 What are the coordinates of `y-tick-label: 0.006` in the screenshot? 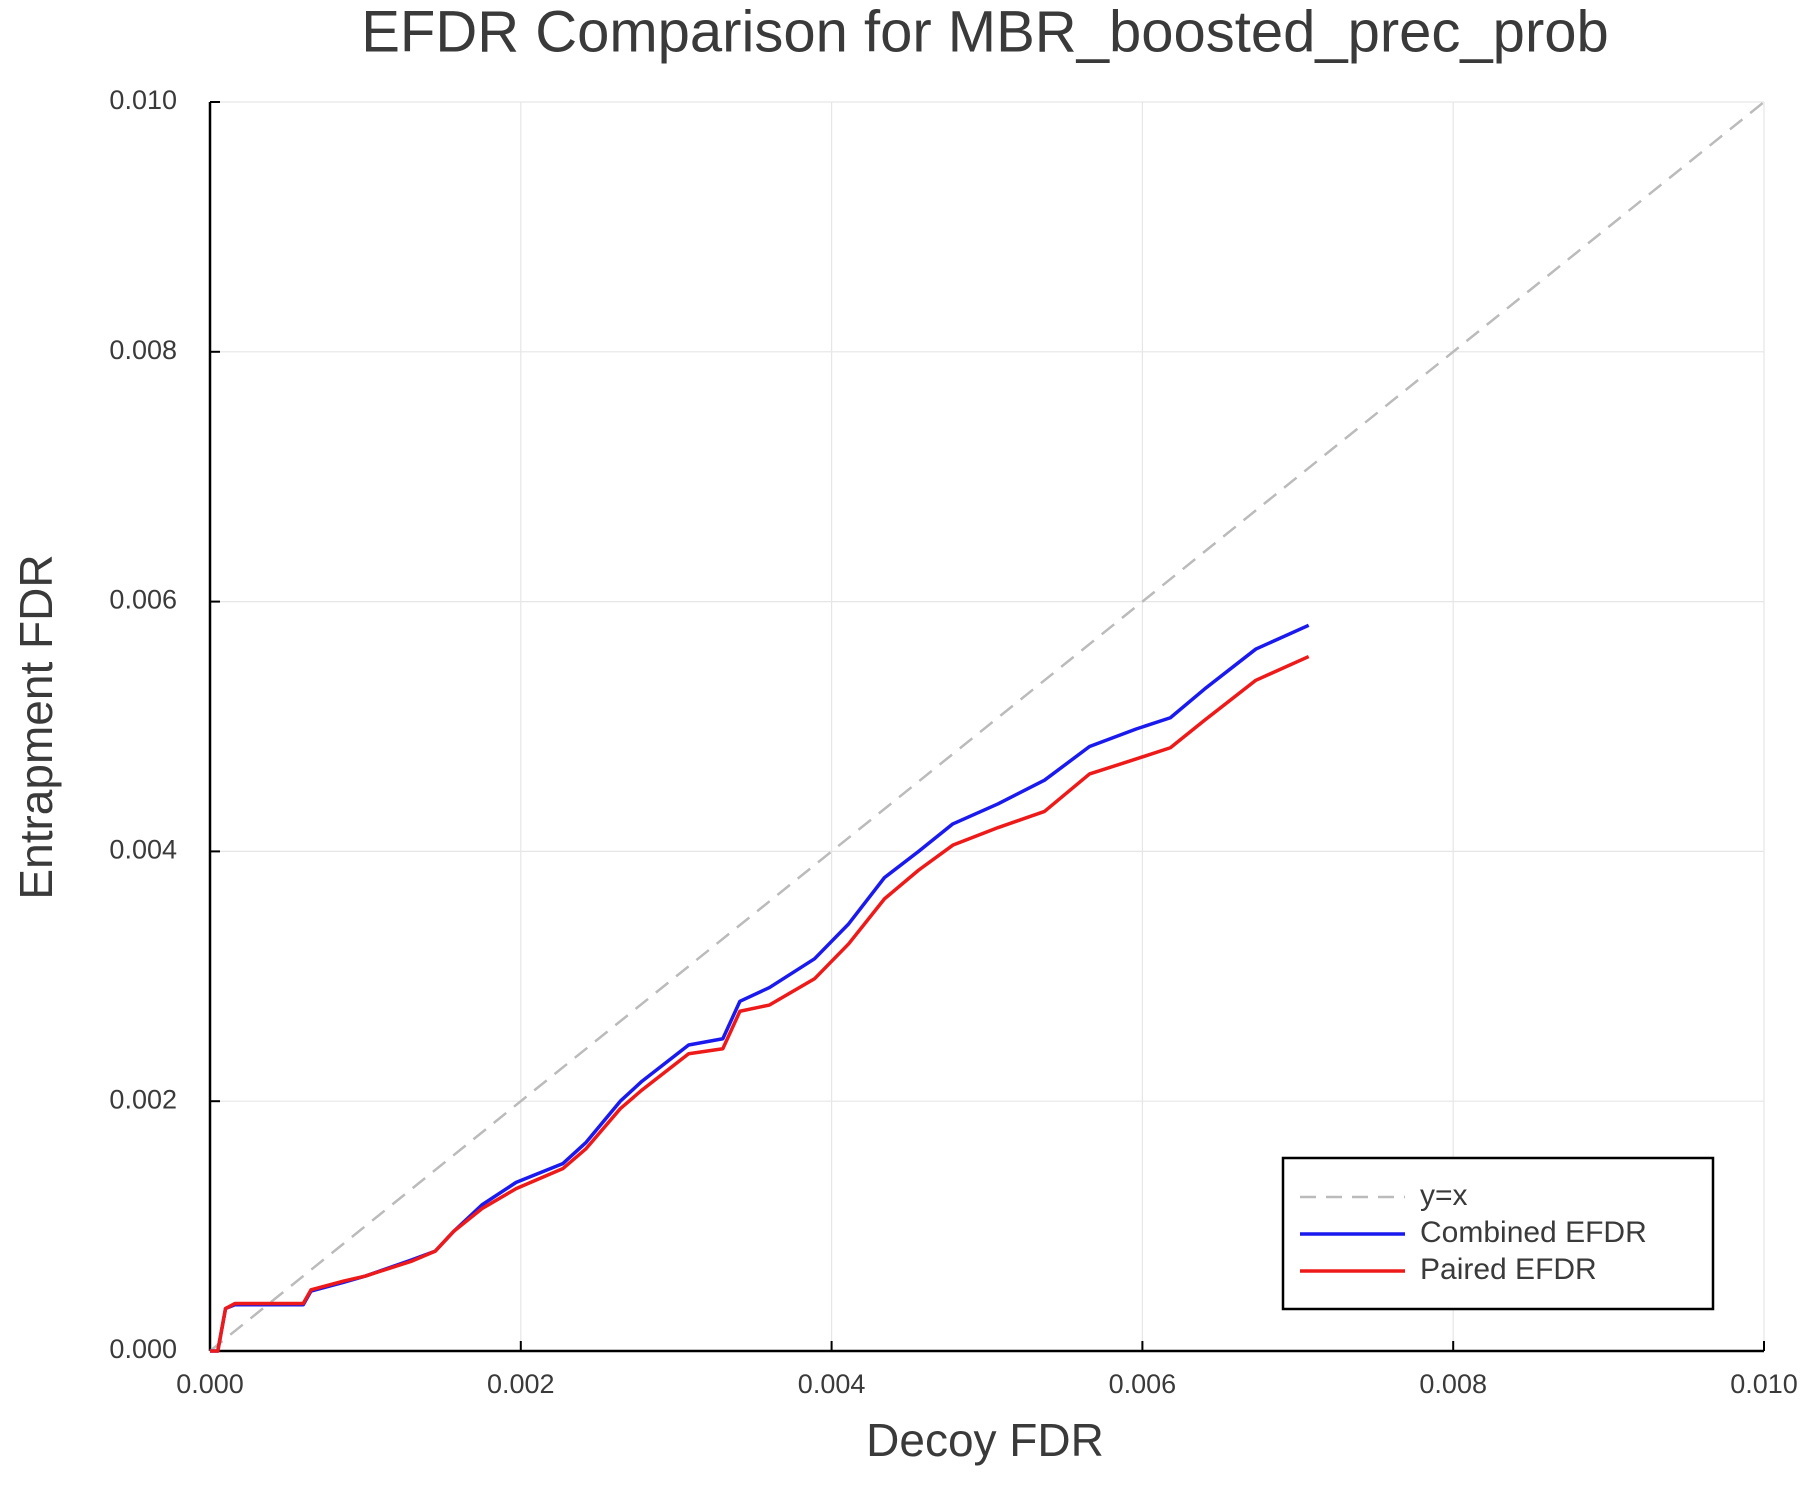 It's located at (143, 600).